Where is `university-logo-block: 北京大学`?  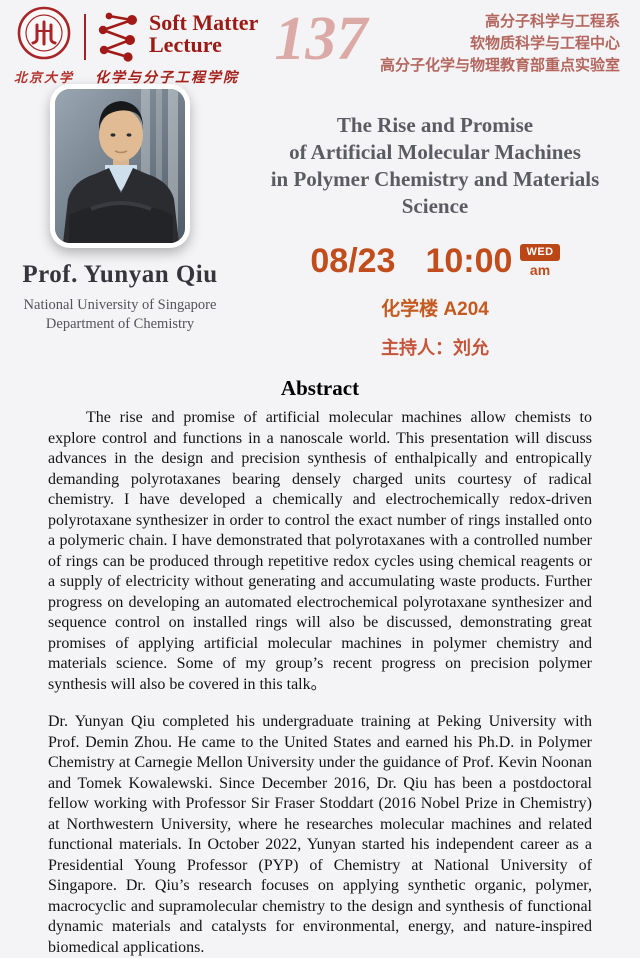
university-logo-block: 北京大学 is located at coordinates (44, 46).